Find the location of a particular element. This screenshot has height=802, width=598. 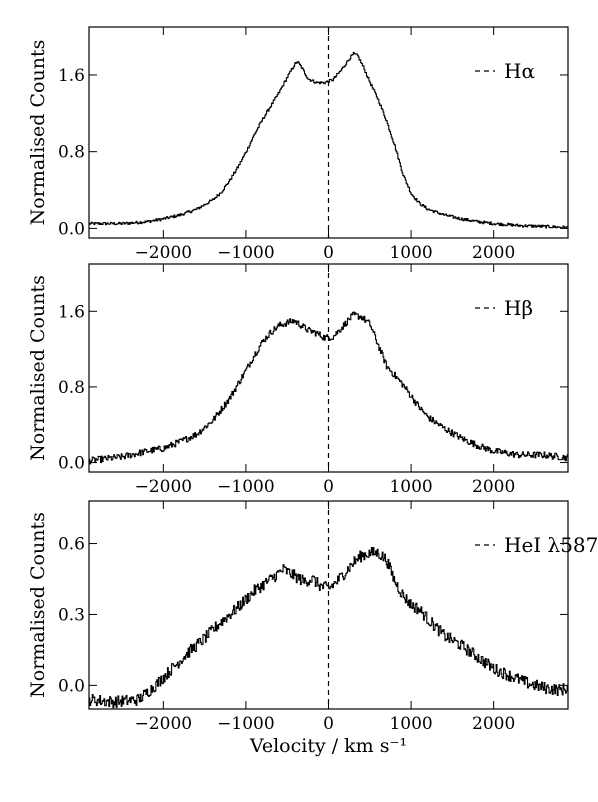

y-tick-label: 0.3 is located at coordinates (71, 615).